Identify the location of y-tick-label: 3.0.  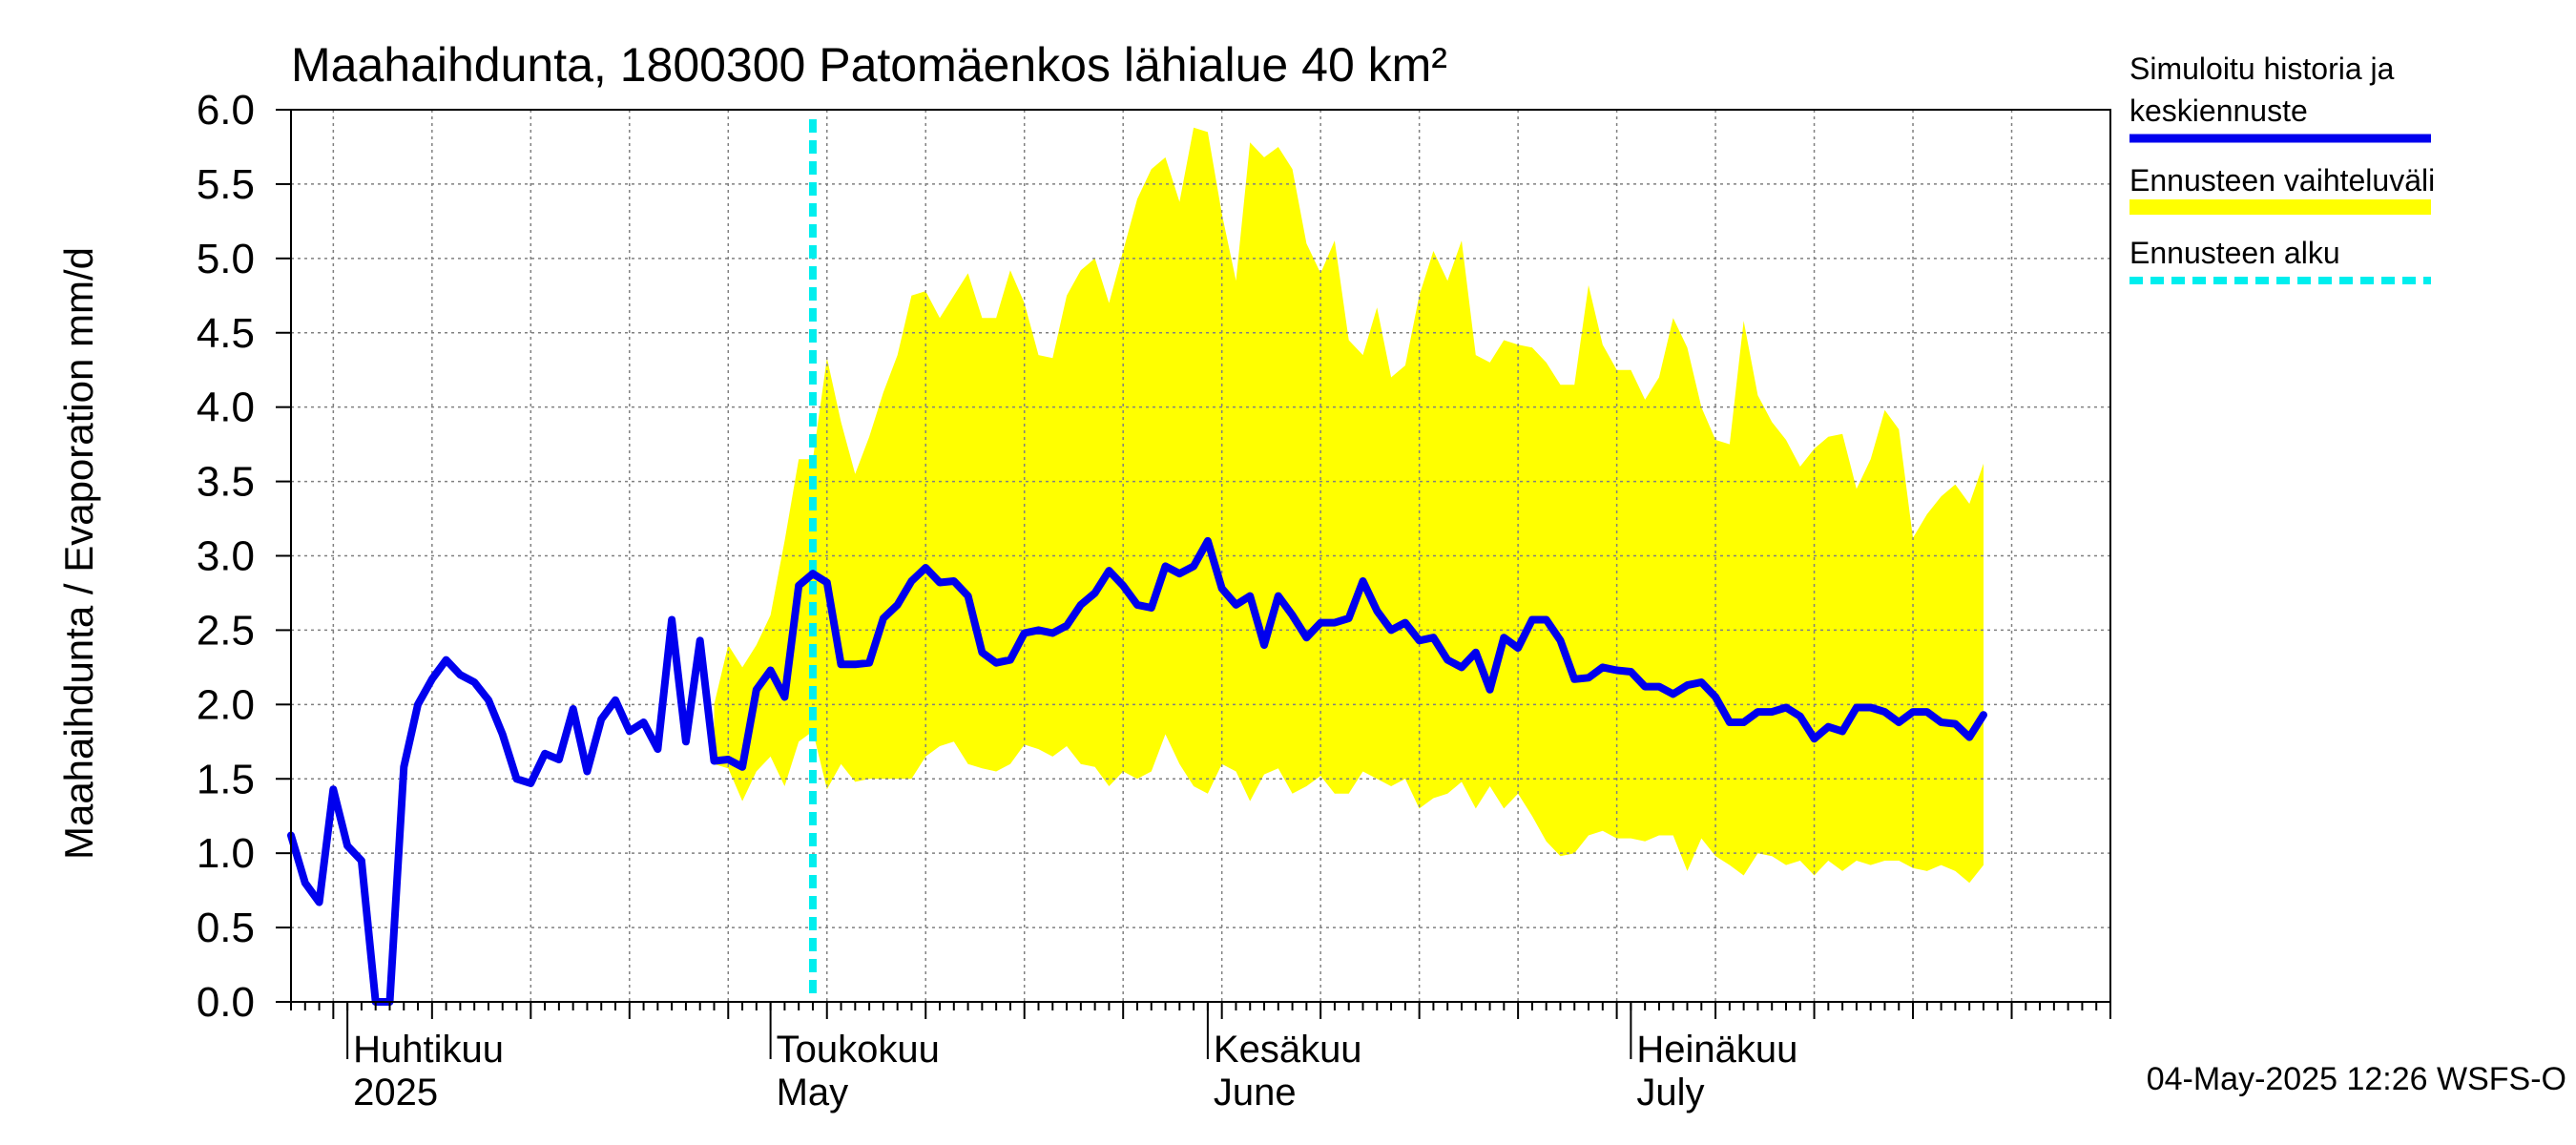
(226, 557).